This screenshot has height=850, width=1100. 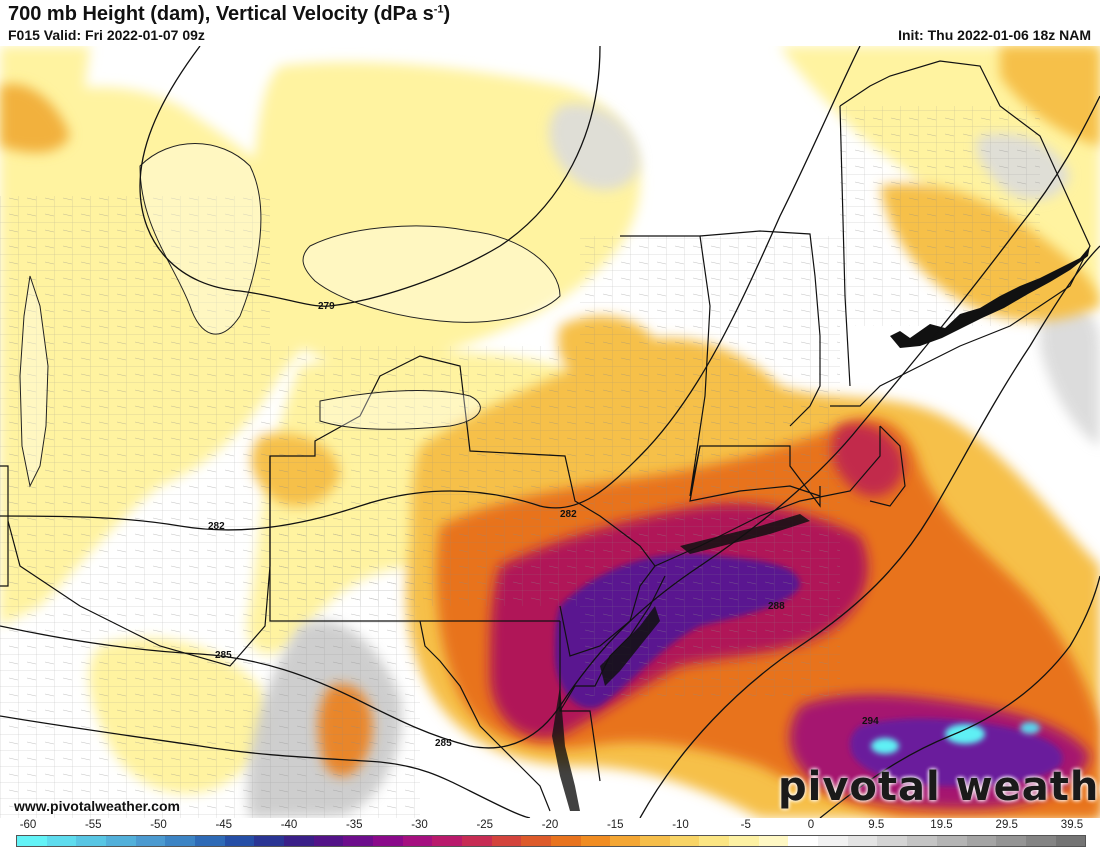 I want to click on colorbar-tick-label: 9.5, so click(x=876, y=825).